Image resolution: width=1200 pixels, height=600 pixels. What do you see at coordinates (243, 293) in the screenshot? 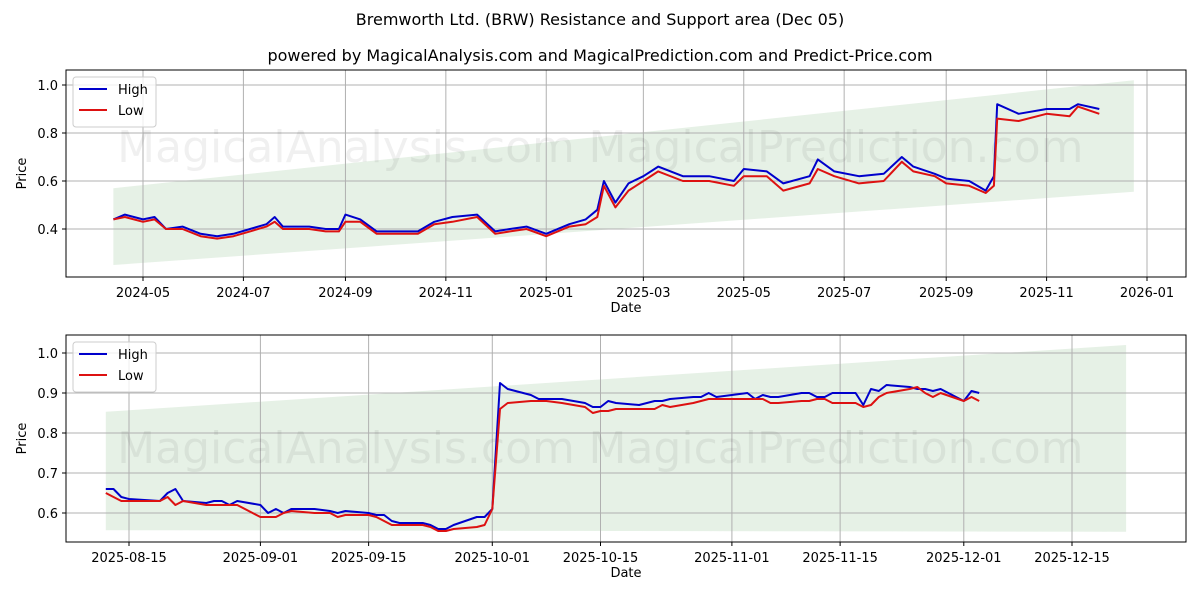
I see `x-tick-label: 2024-07` at bounding box center [243, 293].